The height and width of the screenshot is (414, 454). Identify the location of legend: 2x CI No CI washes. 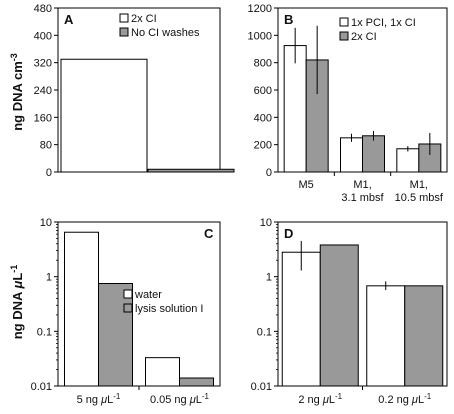
(159, 26).